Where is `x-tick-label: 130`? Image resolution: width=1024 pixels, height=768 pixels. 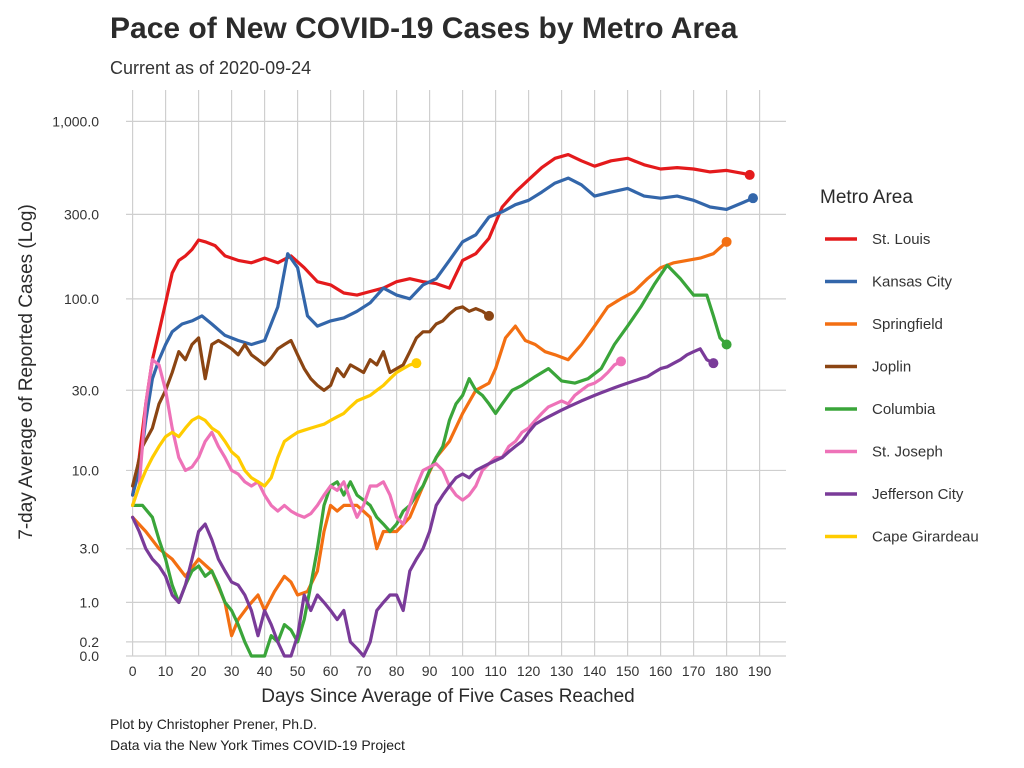 x-tick-label: 130 is located at coordinates (562, 671).